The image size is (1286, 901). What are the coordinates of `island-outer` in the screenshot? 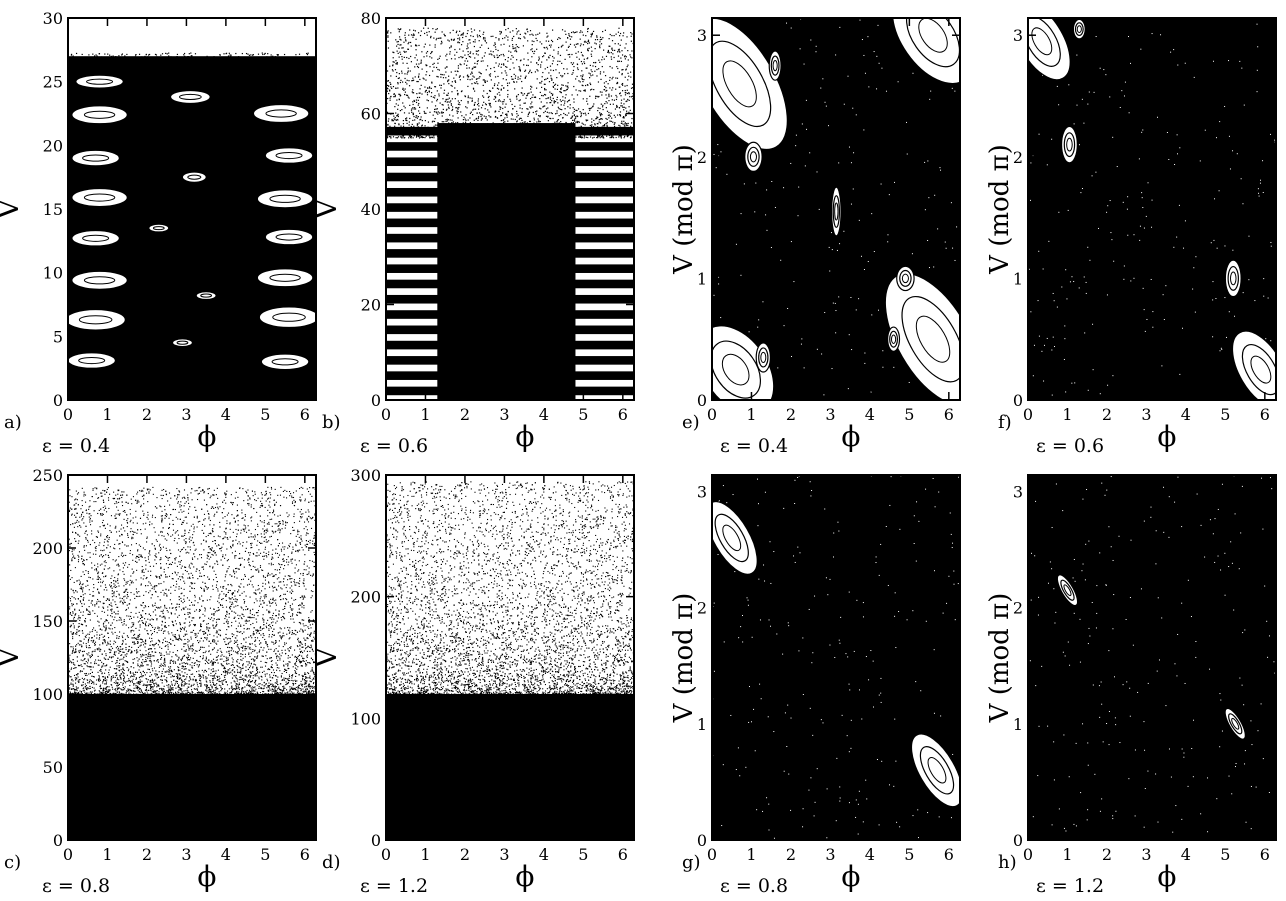 It's located at (182, 343).